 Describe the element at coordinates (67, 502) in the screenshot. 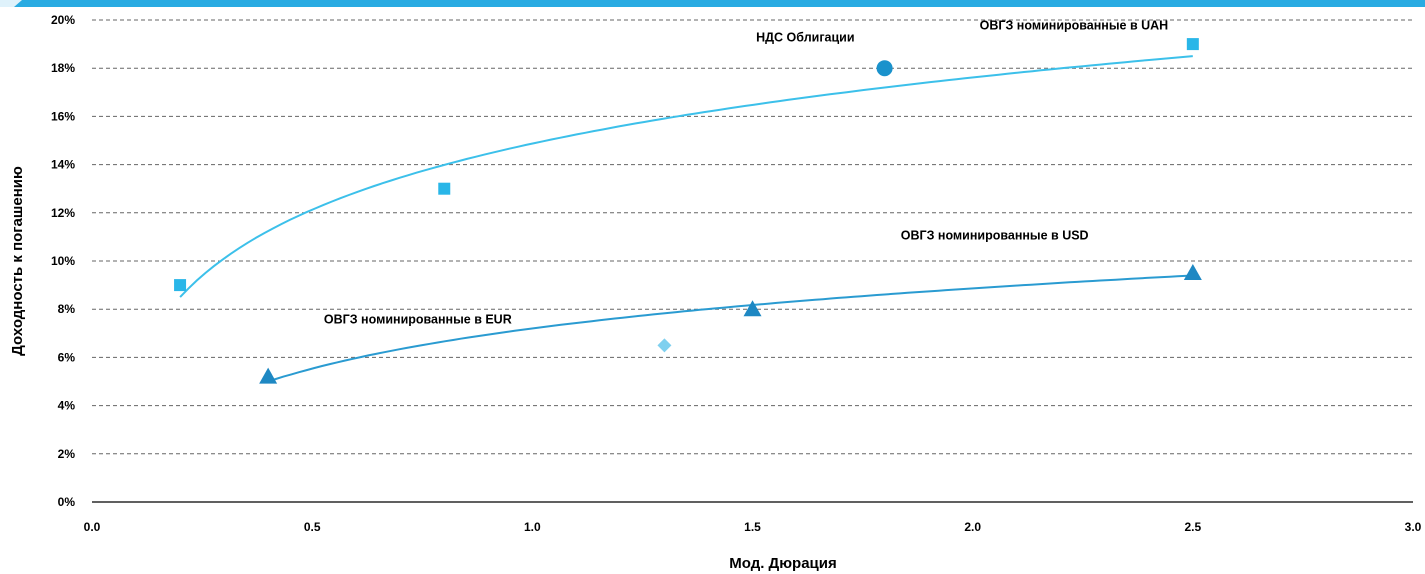

I see `y-tick-label: 0%` at that location.